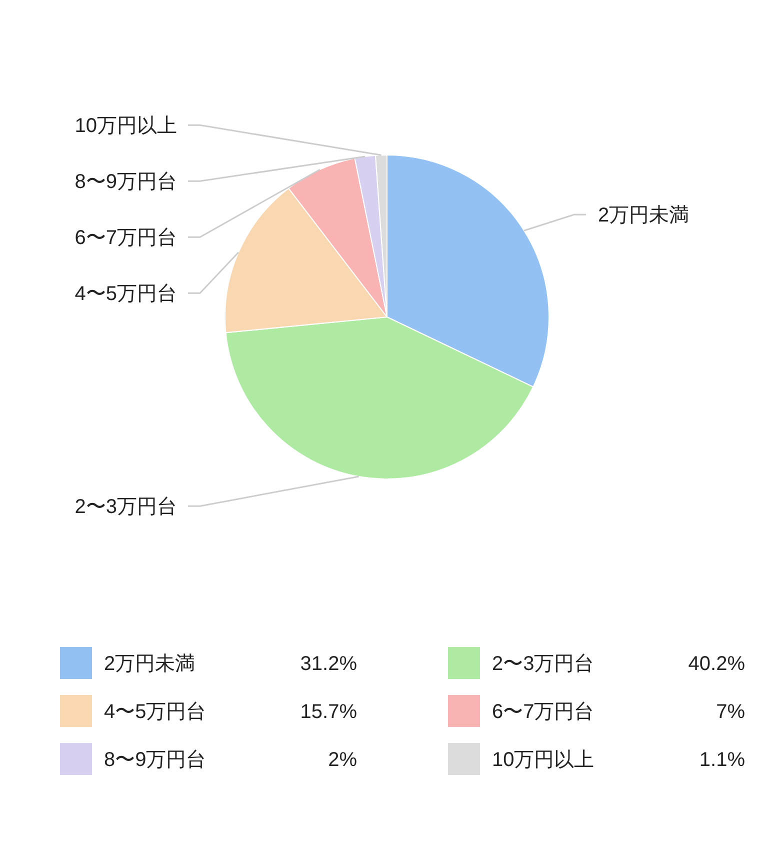 The image size is (778, 860). Describe the element at coordinates (125, 182) in the screenshot. I see `slice-label: 8〜9万円台` at that location.